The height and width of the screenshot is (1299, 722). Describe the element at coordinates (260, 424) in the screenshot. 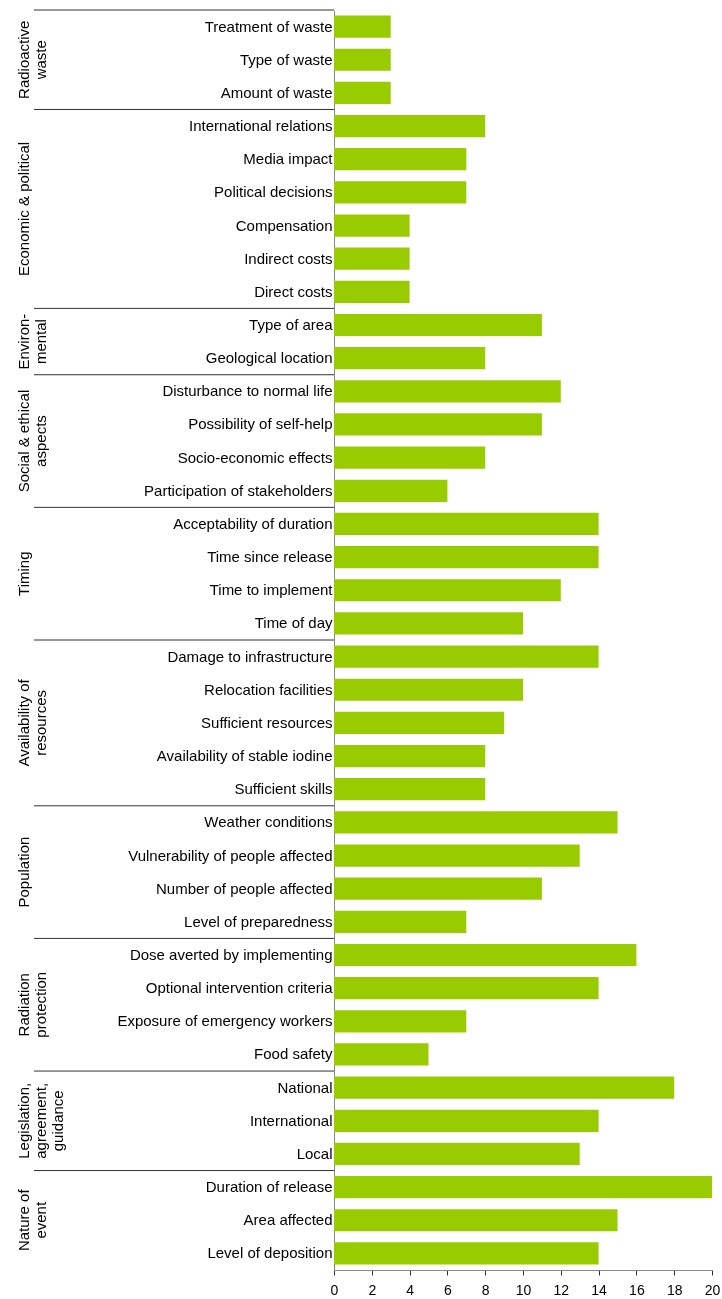

I see `y-tick-label: Possibility of self-help` at that location.